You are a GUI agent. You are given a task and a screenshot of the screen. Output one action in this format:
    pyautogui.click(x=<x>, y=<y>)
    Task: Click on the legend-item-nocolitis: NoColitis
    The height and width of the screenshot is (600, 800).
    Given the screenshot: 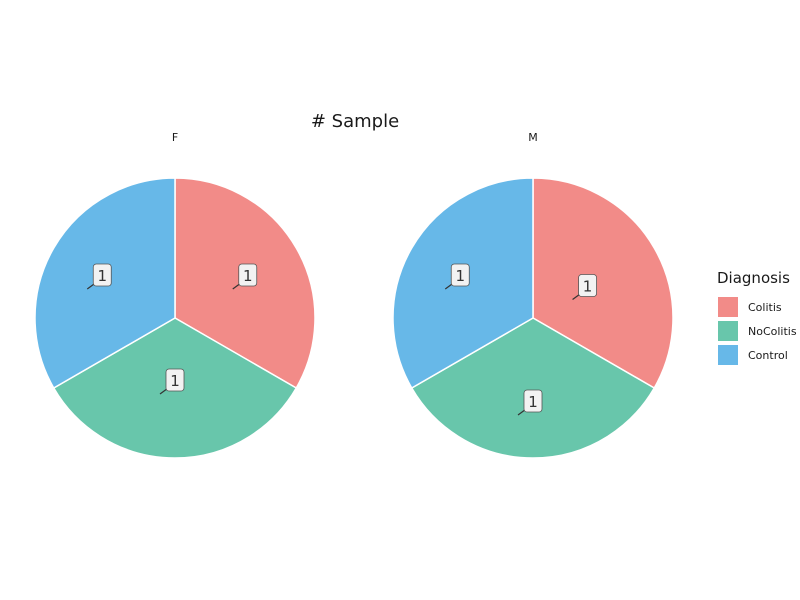 What is the action you would take?
    pyautogui.click(x=757, y=331)
    